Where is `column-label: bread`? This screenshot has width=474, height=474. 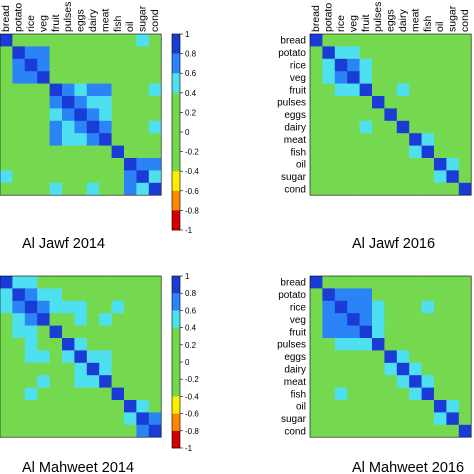 column-label: bread is located at coordinates (316, 18).